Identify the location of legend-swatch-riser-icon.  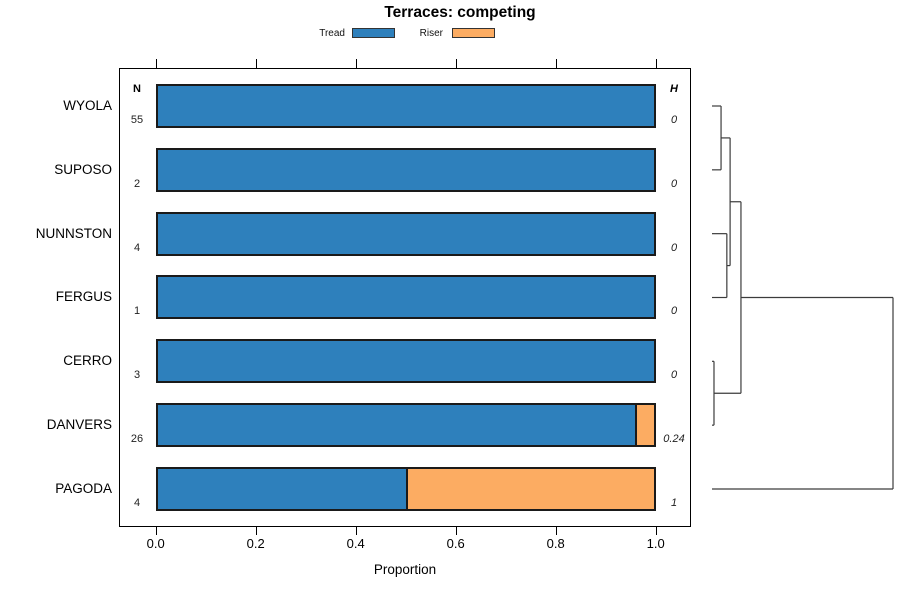
(473, 33).